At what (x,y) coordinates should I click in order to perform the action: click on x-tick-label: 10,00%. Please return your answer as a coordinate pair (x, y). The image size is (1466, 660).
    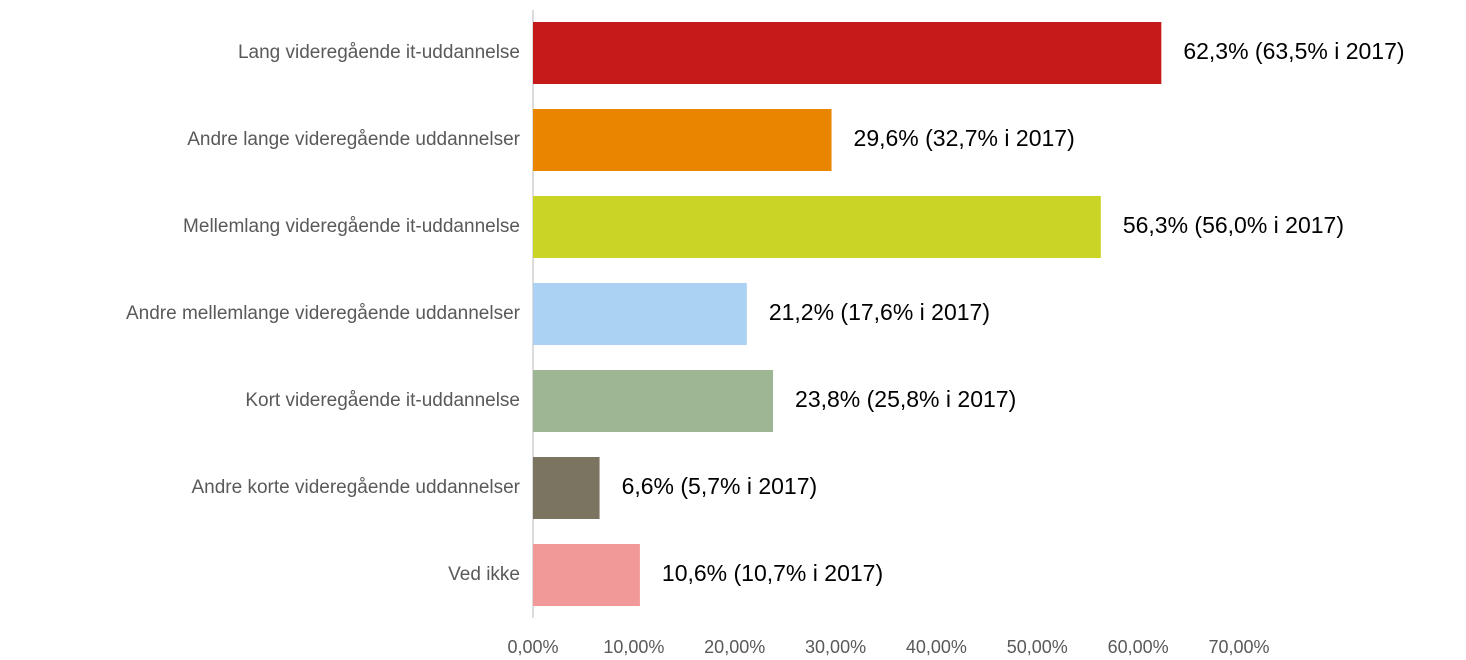
    Looking at the image, I should click on (633, 647).